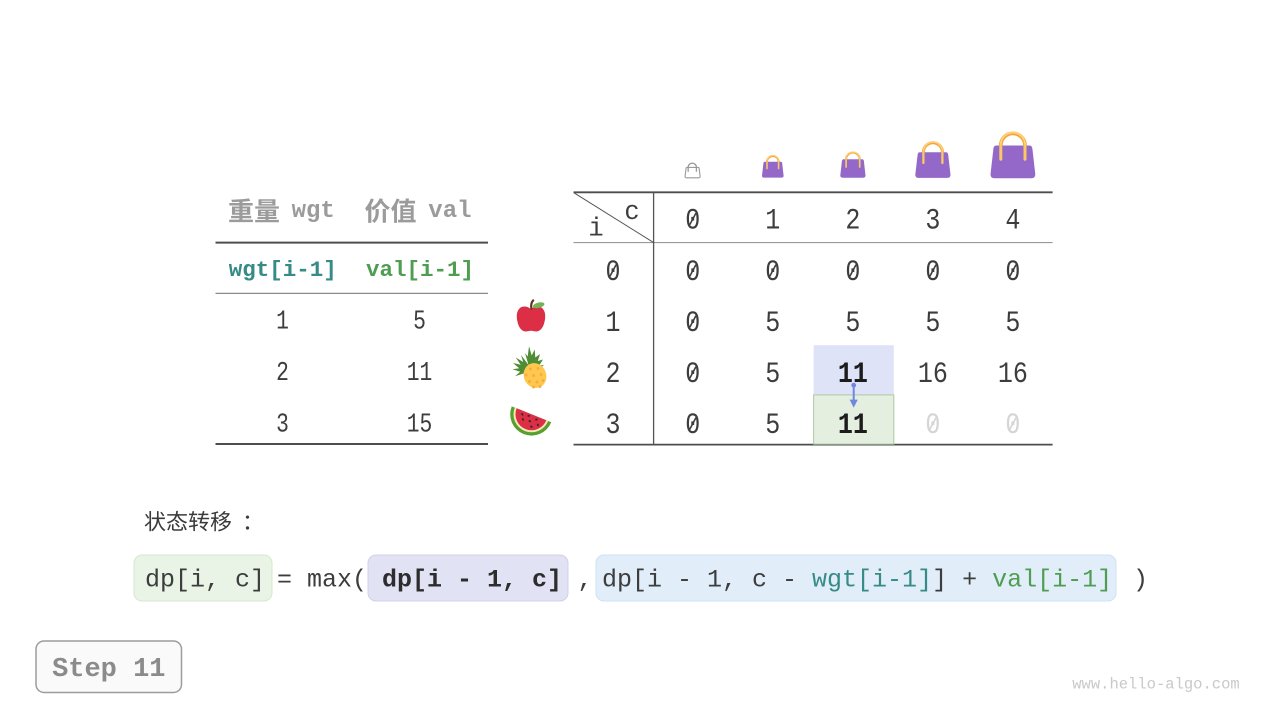  Describe the element at coordinates (420, 270) in the screenshot. I see `svg-text: val[i-1]` at that location.